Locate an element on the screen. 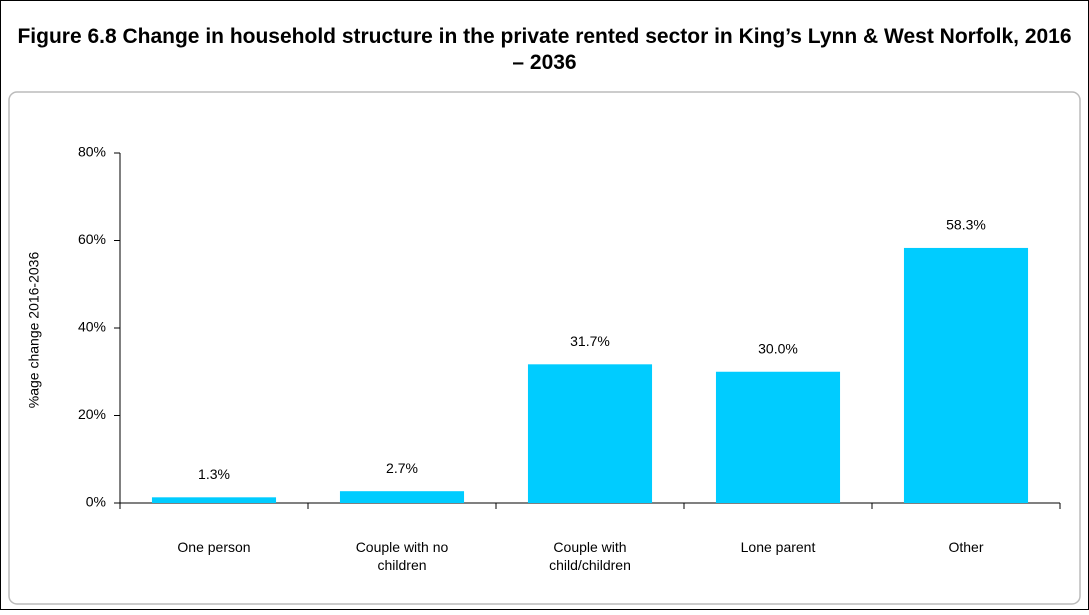 This screenshot has height=615, width=1089. data-label: 30.0% is located at coordinates (778, 348).